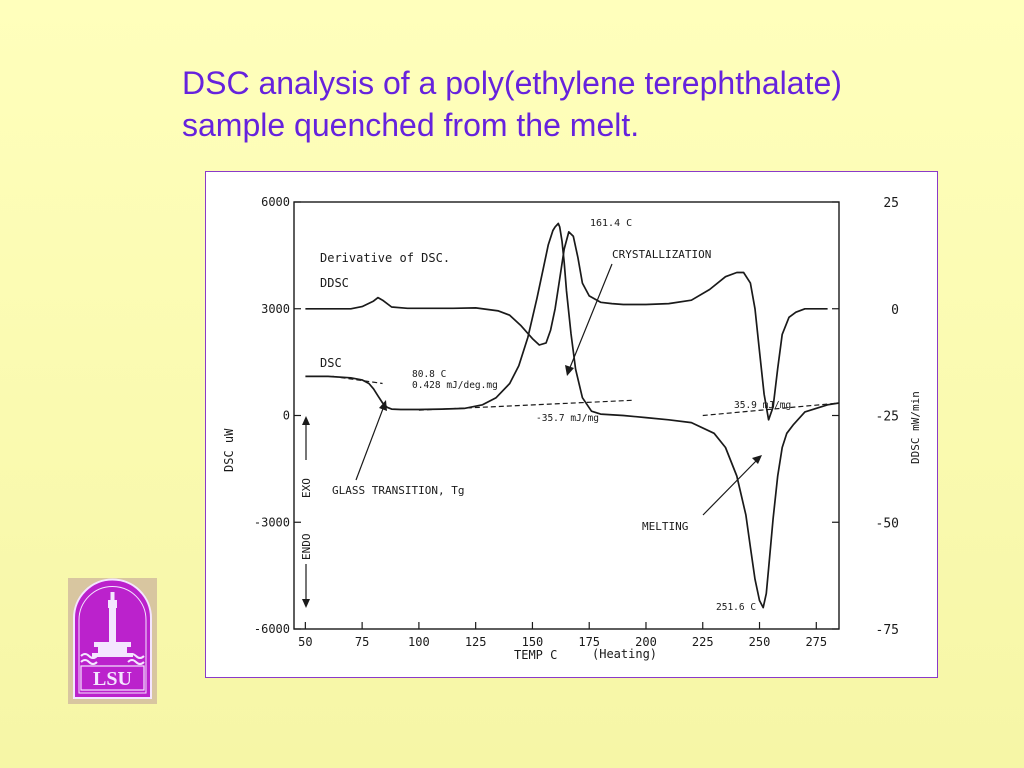  What do you see at coordinates (362, 642) in the screenshot?
I see `x-tick-label: 75` at bounding box center [362, 642].